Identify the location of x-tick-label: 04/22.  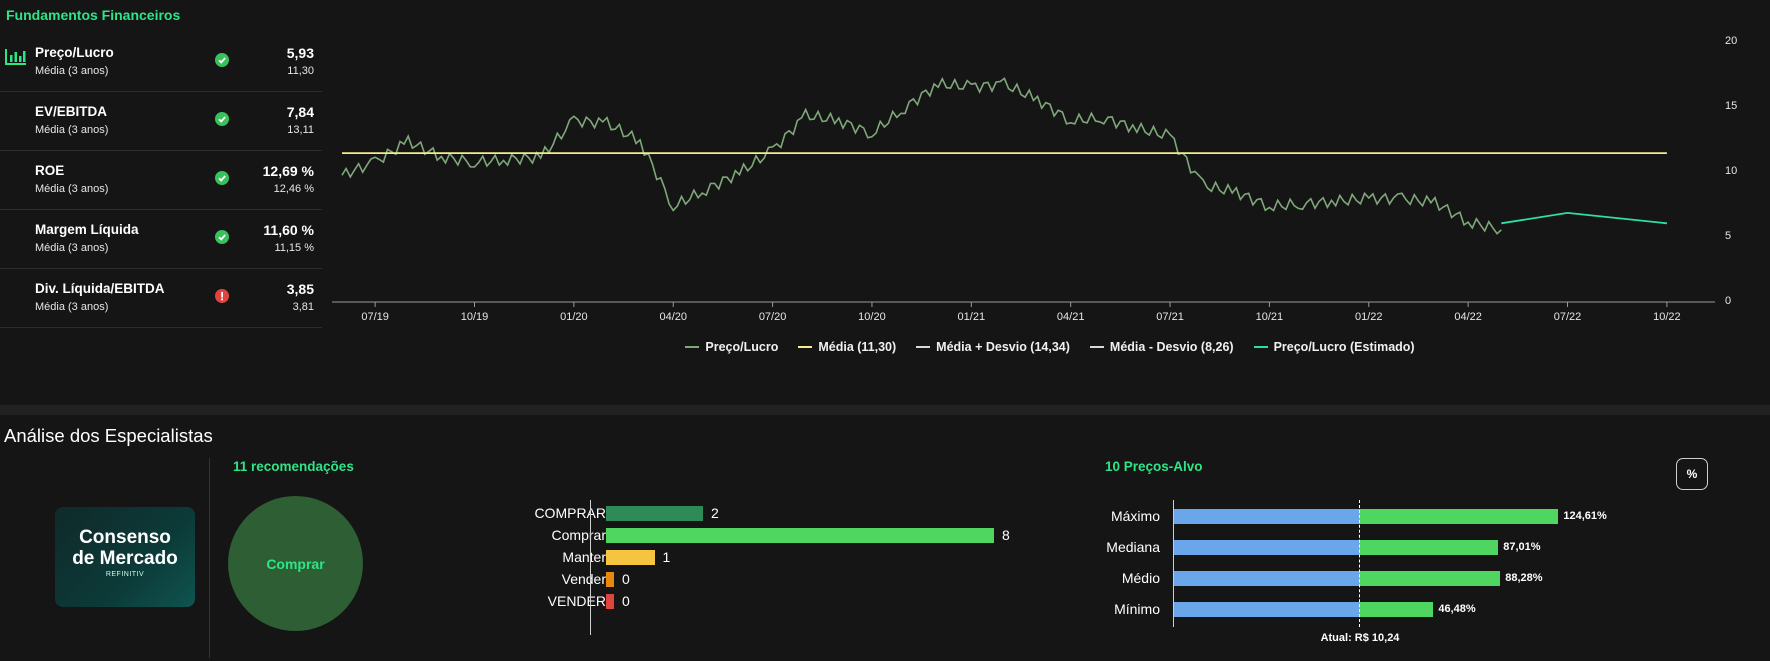
(1468, 315).